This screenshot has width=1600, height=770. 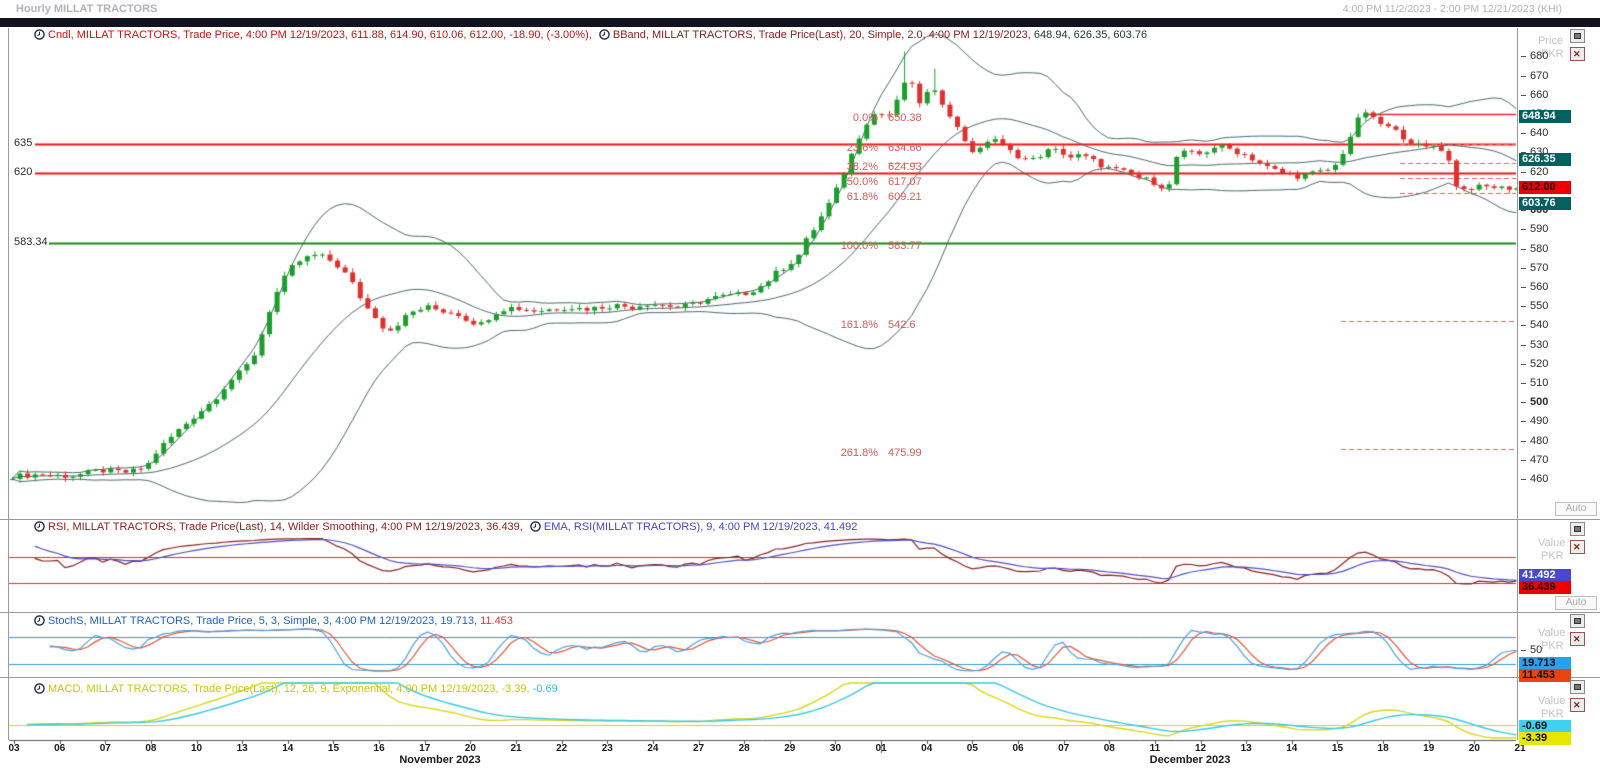 I want to click on price-tick-label: 510, so click(x=1539, y=383).